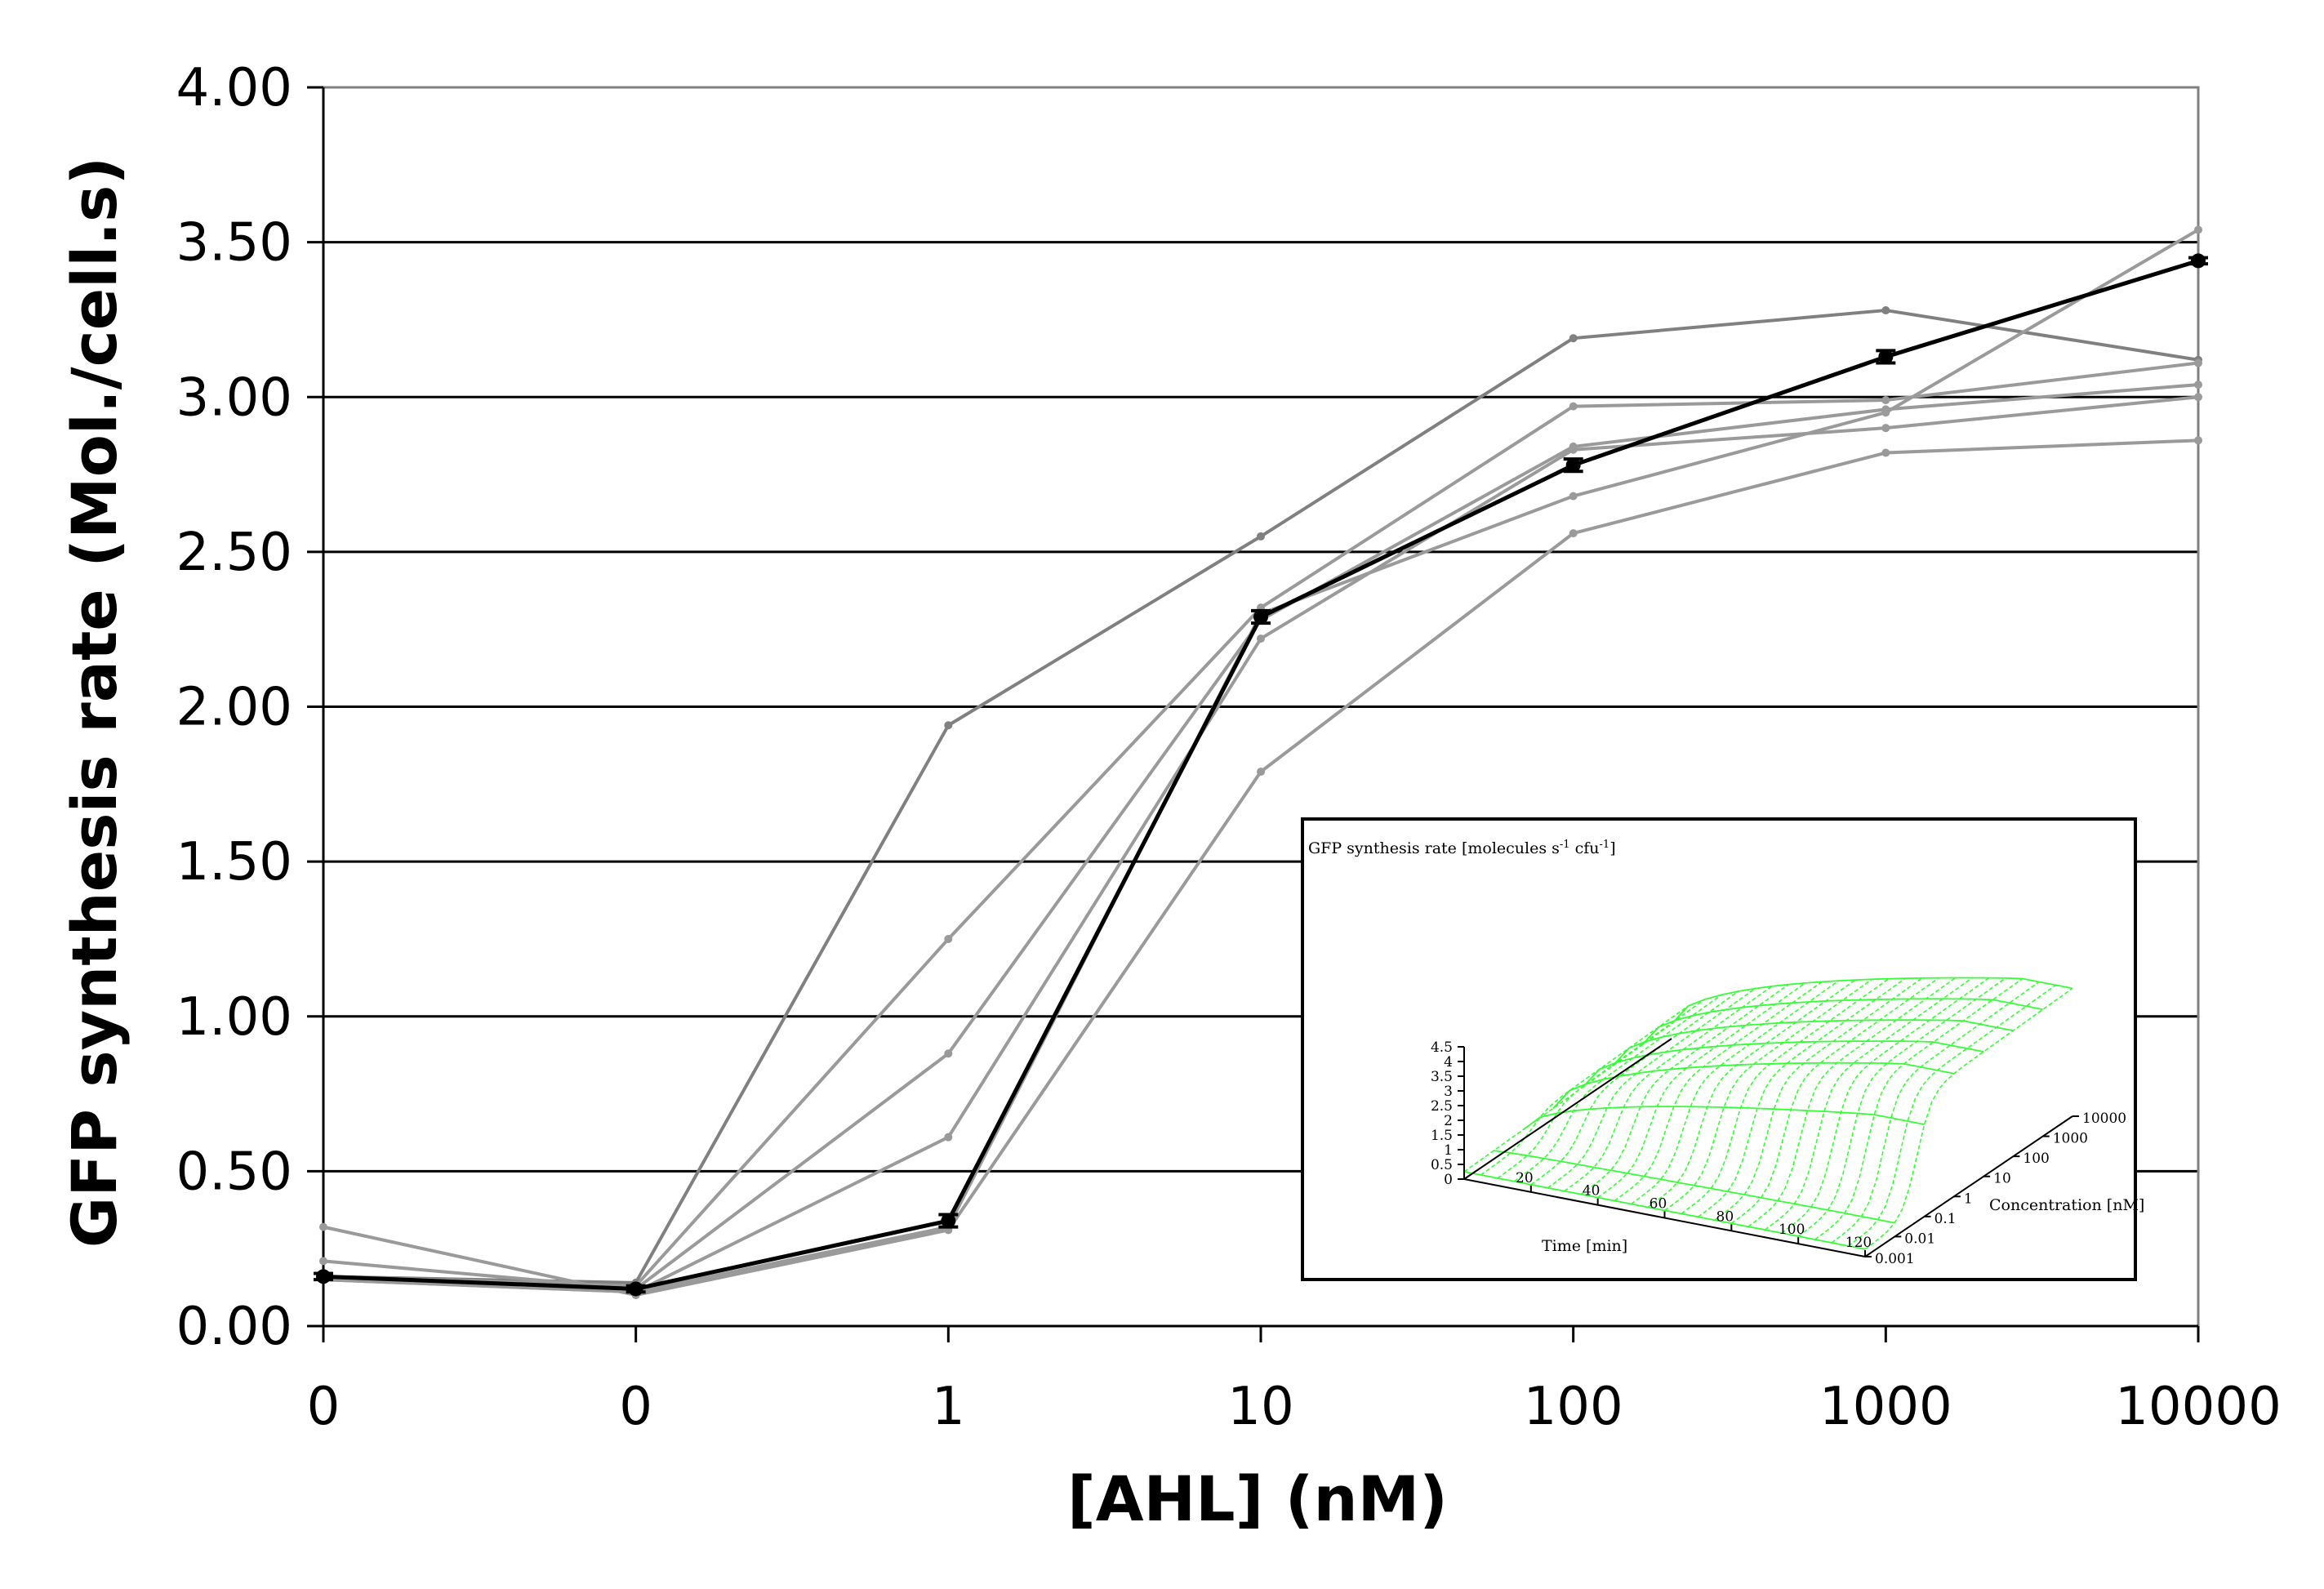 This screenshot has height=1589, width=2324. I want to click on inset-conc-tick-label: 10, so click(2002, 1179).